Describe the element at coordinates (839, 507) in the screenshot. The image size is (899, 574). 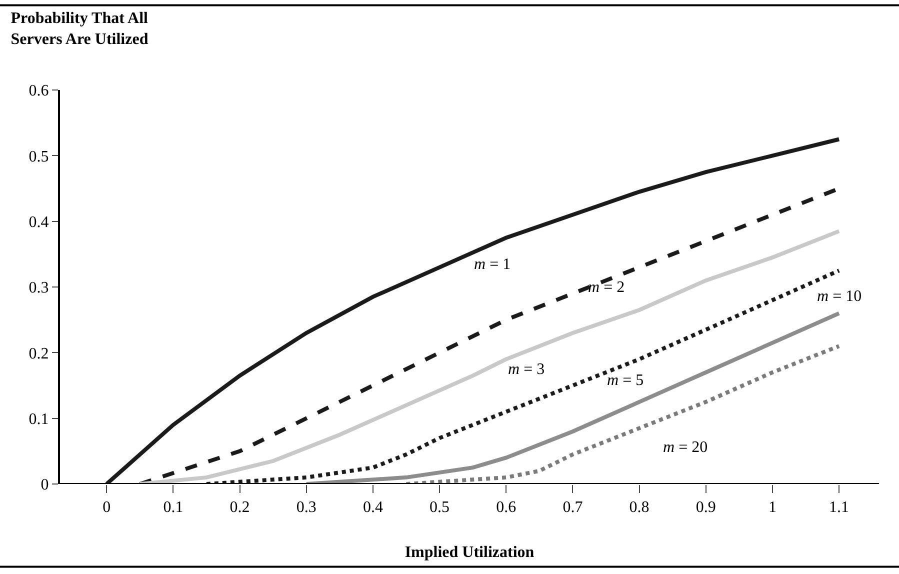
I see `x-tick-label: 1.1` at that location.